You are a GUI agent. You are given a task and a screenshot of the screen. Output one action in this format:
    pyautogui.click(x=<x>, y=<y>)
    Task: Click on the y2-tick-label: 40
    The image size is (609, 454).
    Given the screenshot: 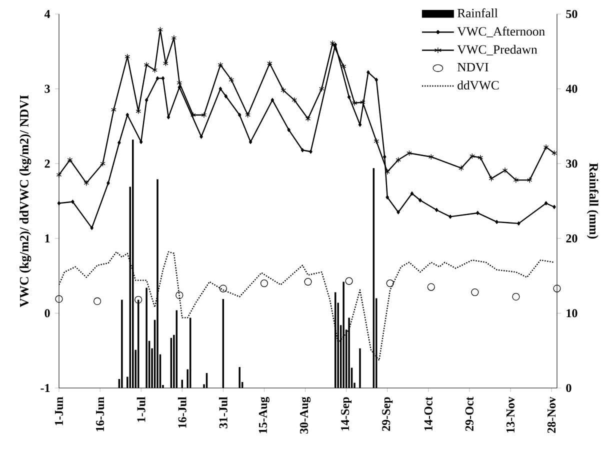 What is the action you would take?
    pyautogui.click(x=572, y=88)
    